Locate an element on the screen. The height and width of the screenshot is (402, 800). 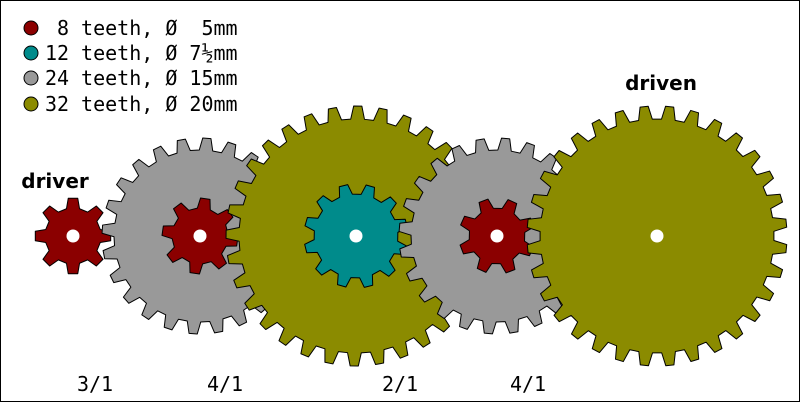
driven-label: driven is located at coordinates (661, 83).